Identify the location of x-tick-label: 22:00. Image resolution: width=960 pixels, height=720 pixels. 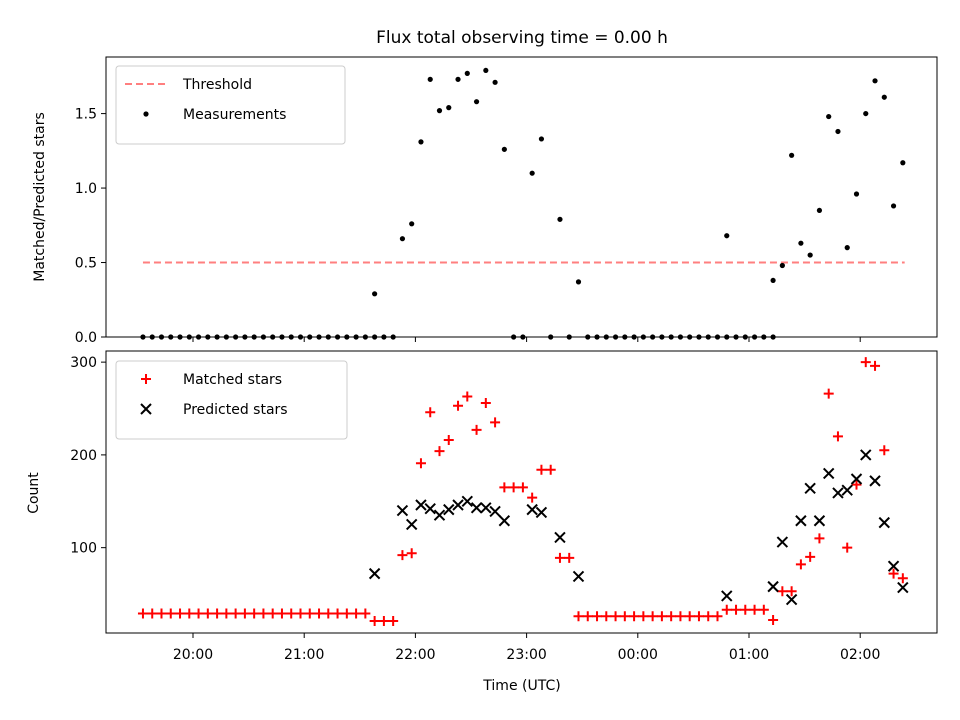
(415, 655).